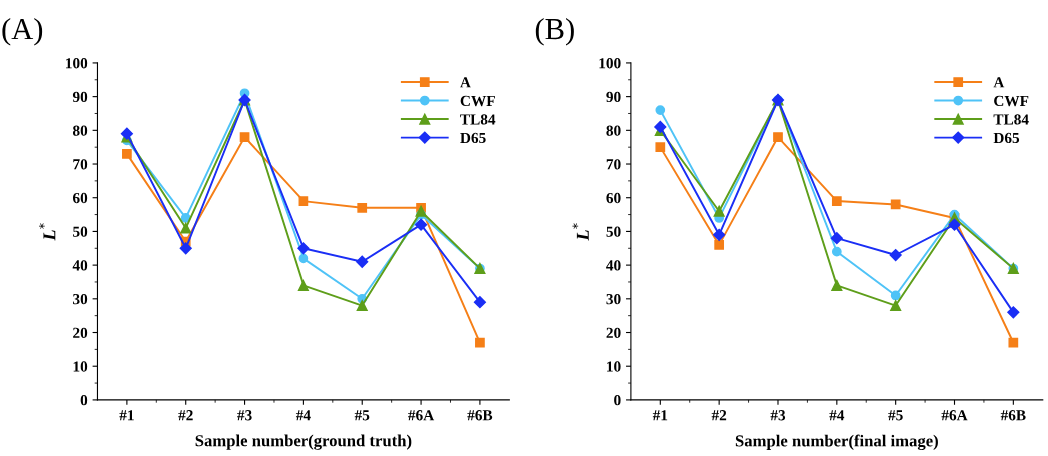 Image resolution: width=1048 pixels, height=456 pixels. I want to click on chart-title: (B), so click(554, 31).